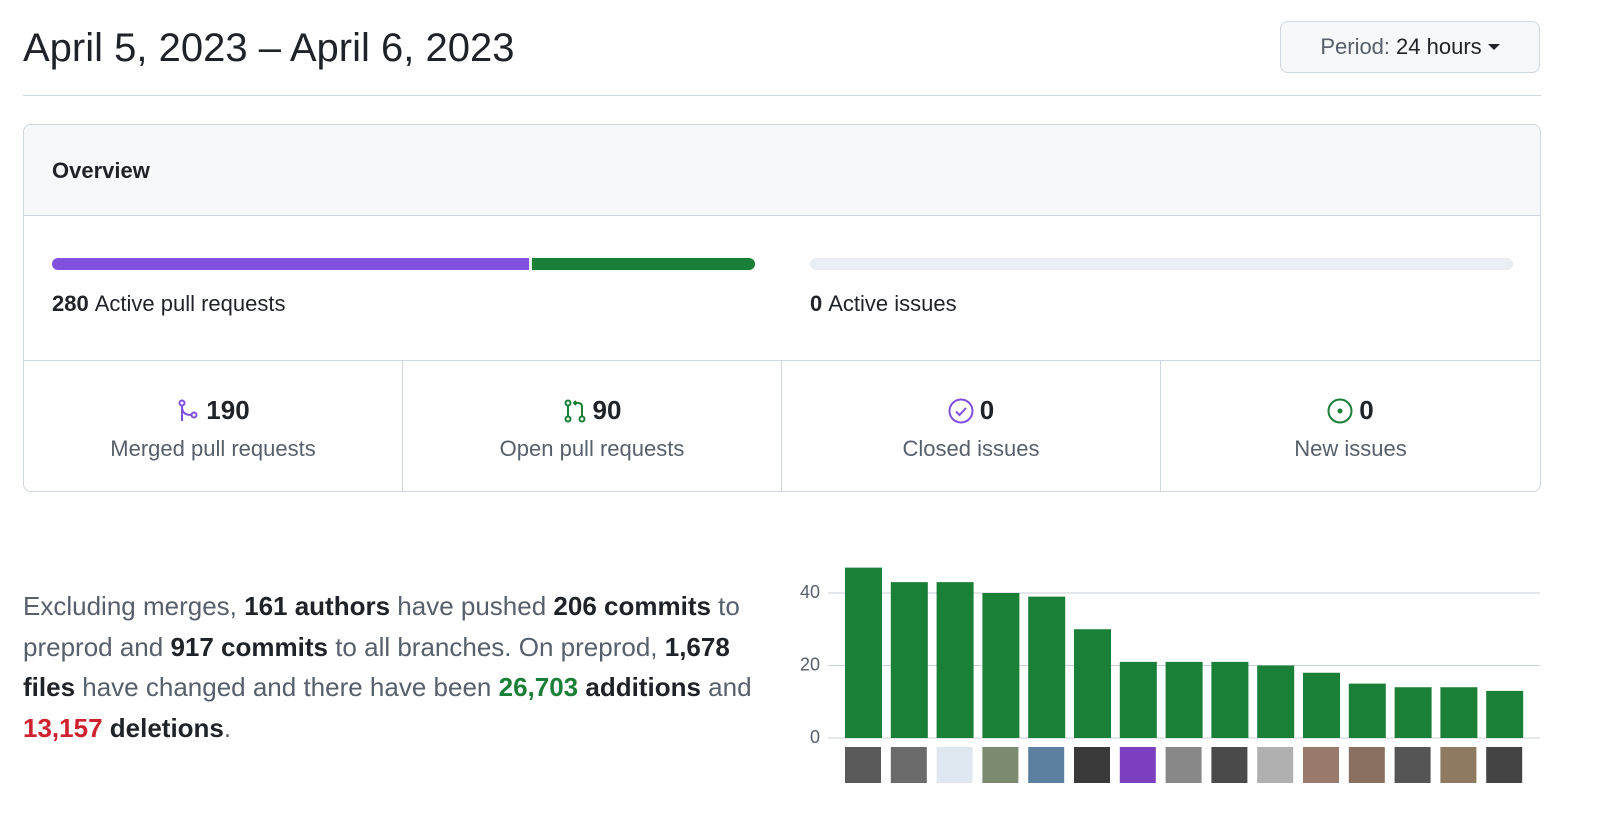 Image resolution: width=1600 pixels, height=823 pixels. I want to click on pr-count: 280 Active pull requests, so click(168, 304).